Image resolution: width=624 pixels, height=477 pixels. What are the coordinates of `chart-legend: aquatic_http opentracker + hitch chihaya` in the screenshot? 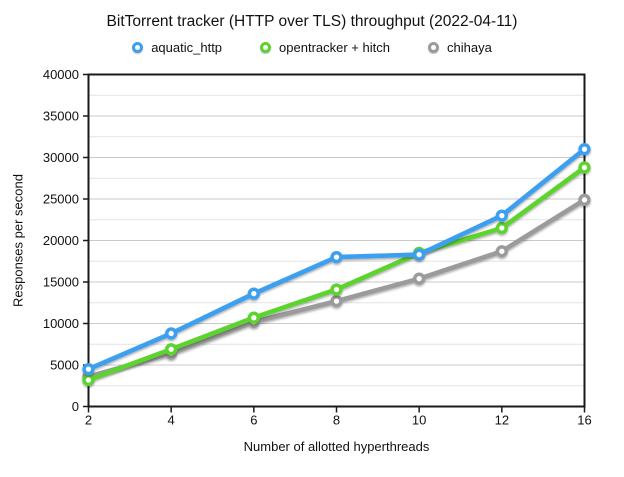 It's located at (312, 47).